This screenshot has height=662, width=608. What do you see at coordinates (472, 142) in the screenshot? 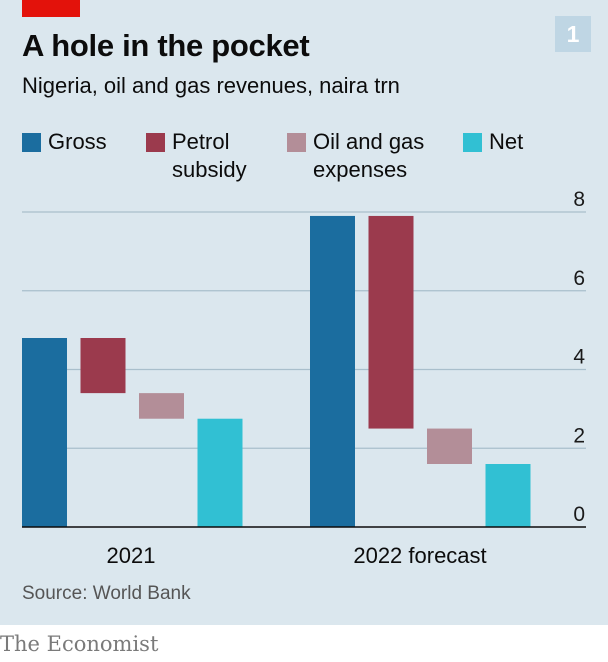
I see `legend-swatch-net` at bounding box center [472, 142].